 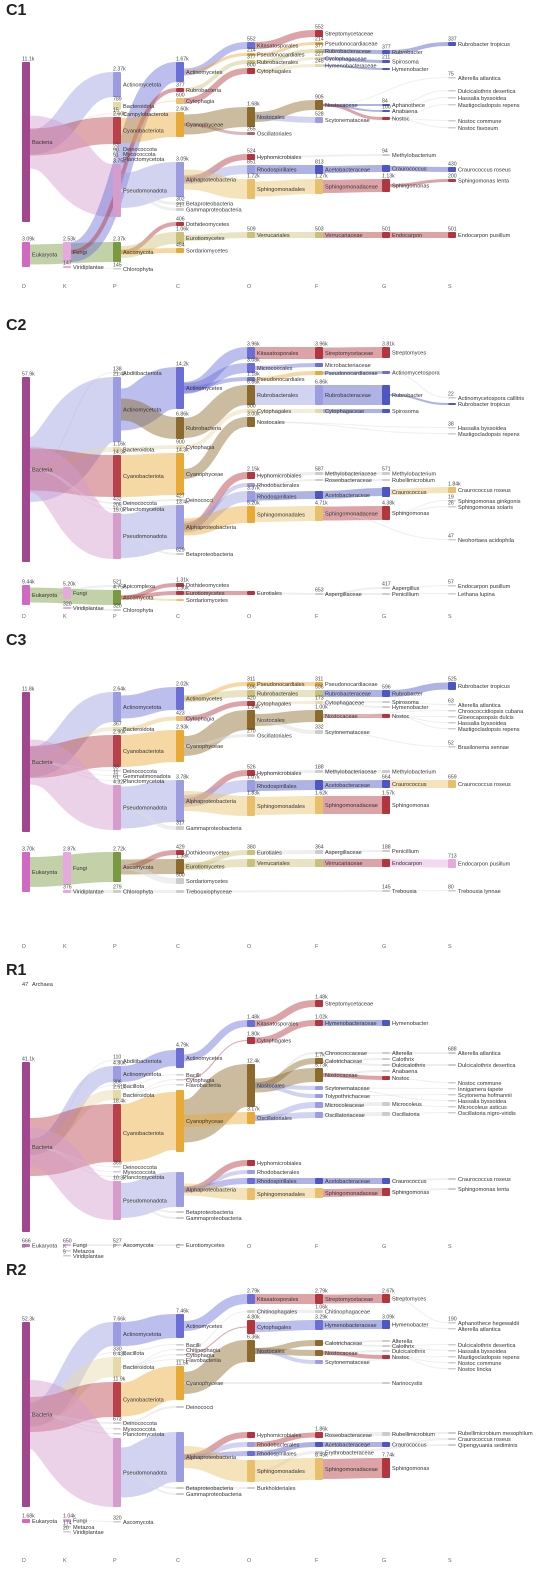 I want to click on node-label: Chitinophagaceae, so click(x=347, y=1313).